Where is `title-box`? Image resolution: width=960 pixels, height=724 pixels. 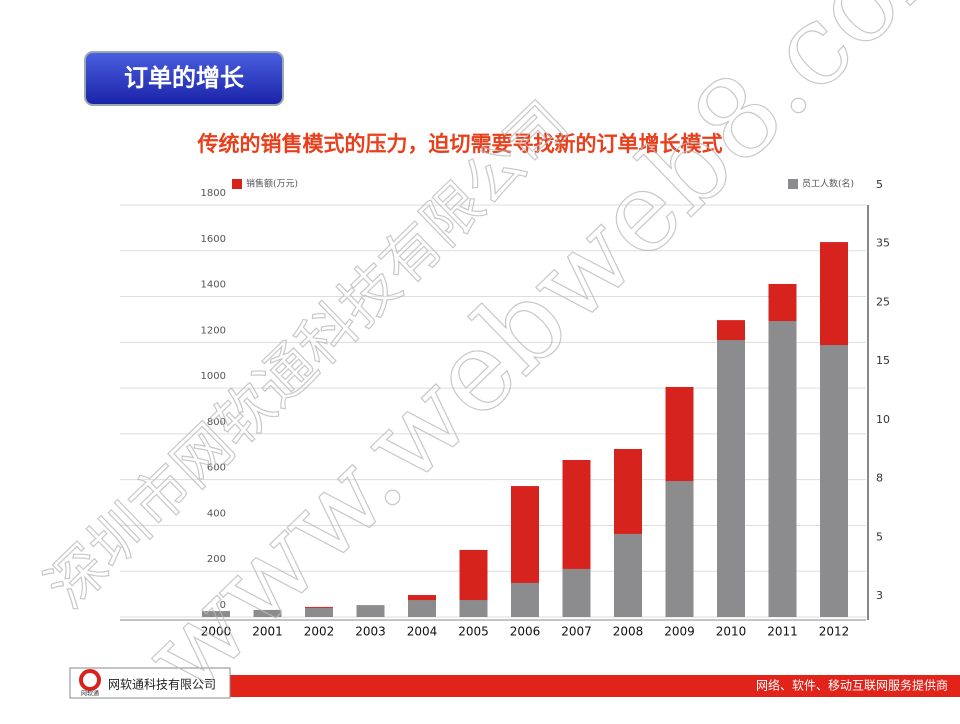 title-box is located at coordinates (184, 78).